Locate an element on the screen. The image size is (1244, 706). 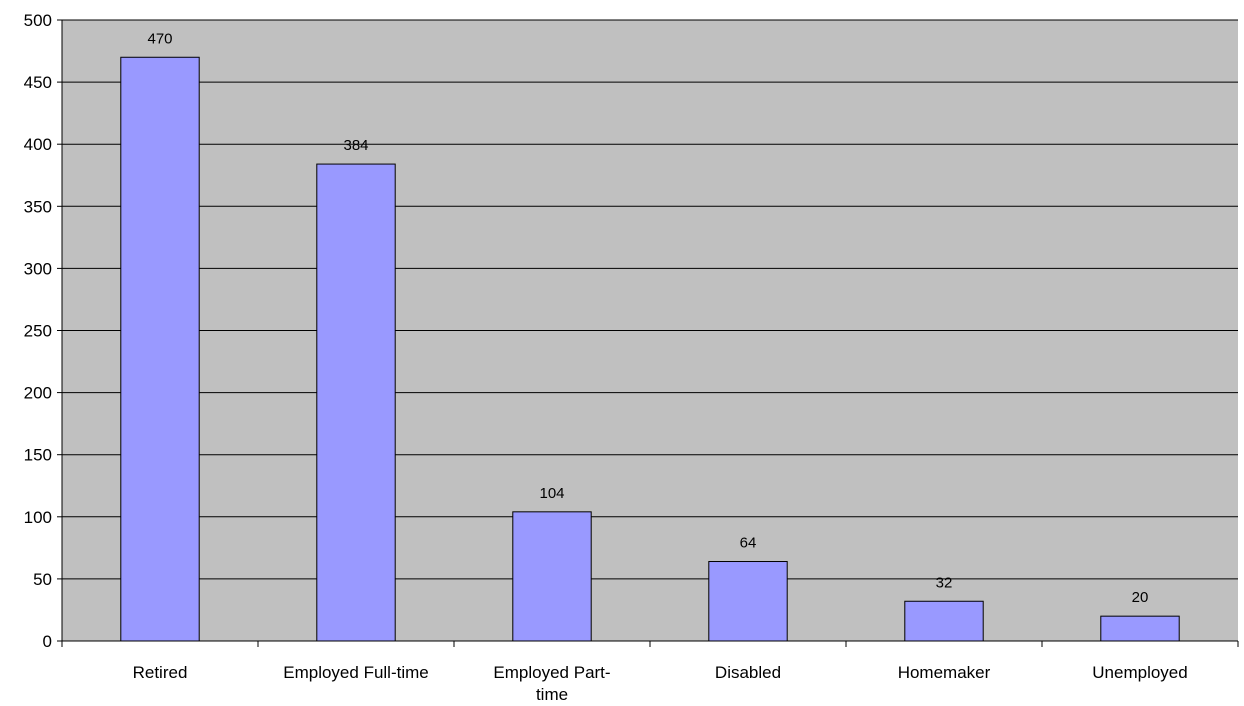
y-tick-label: 450 is located at coordinates (38, 82).